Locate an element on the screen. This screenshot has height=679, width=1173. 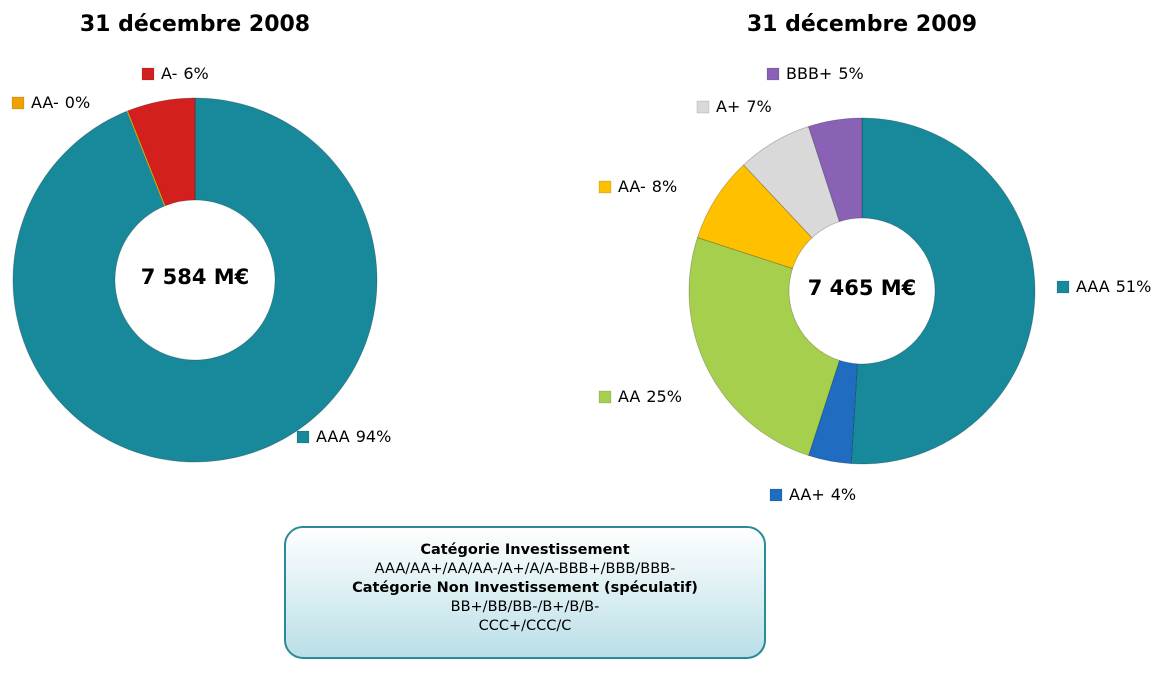
slice-label: AA 25% is located at coordinates (650, 396).